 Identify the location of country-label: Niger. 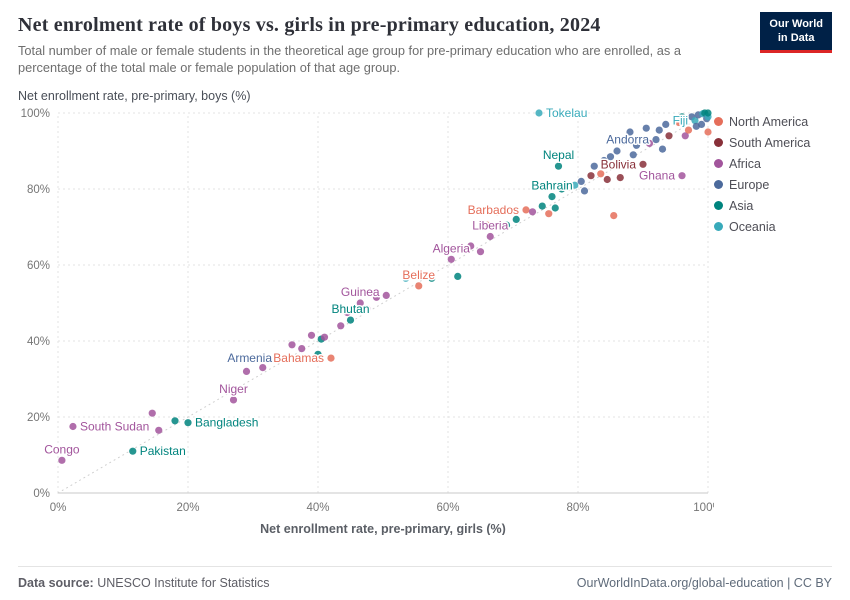
(234, 388).